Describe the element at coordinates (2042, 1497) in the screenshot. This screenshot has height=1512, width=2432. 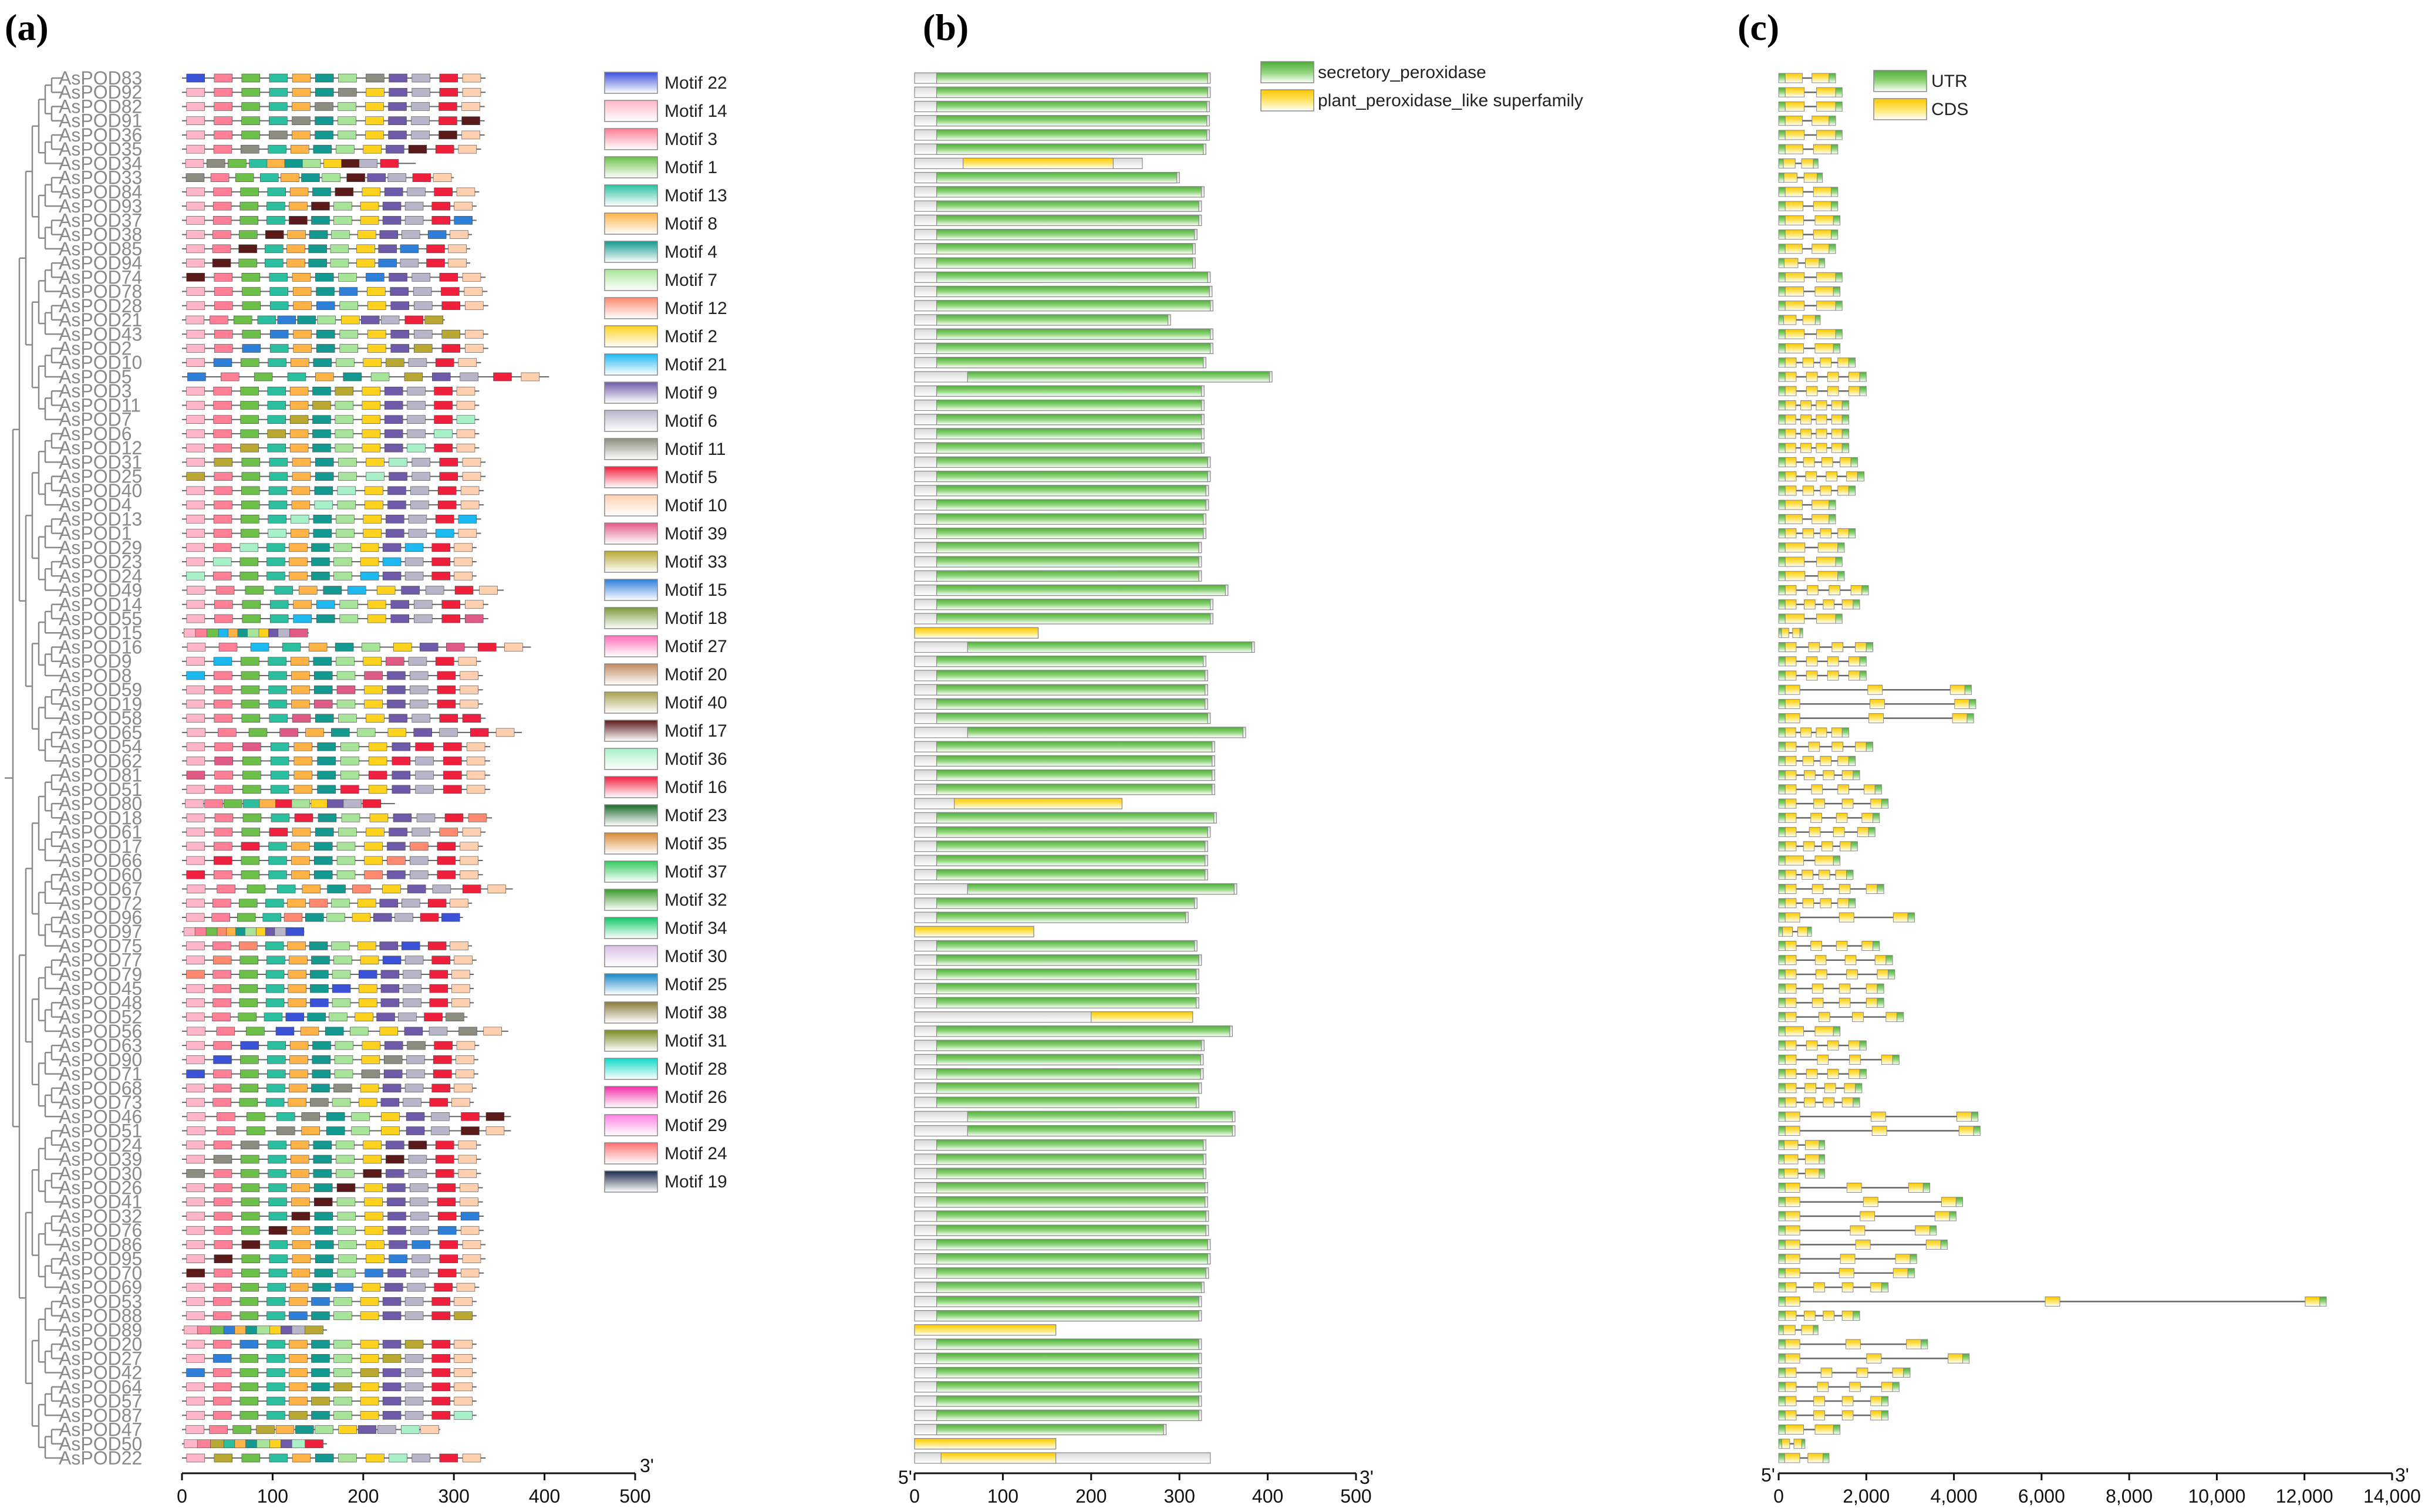
I see `gene-axis-tick-label: 6,000` at that location.